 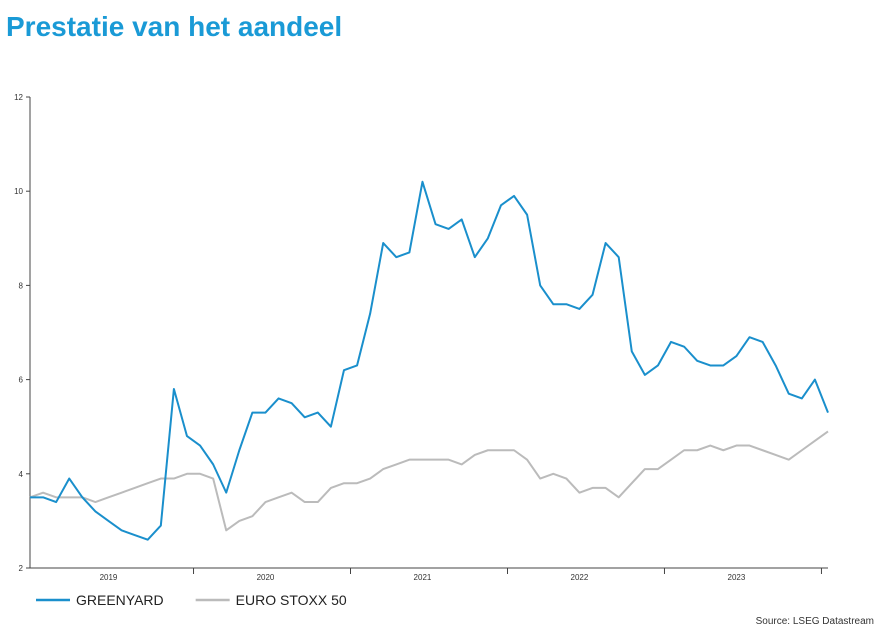 What do you see at coordinates (21, 568) in the screenshot?
I see `y-tick-label: 2` at bounding box center [21, 568].